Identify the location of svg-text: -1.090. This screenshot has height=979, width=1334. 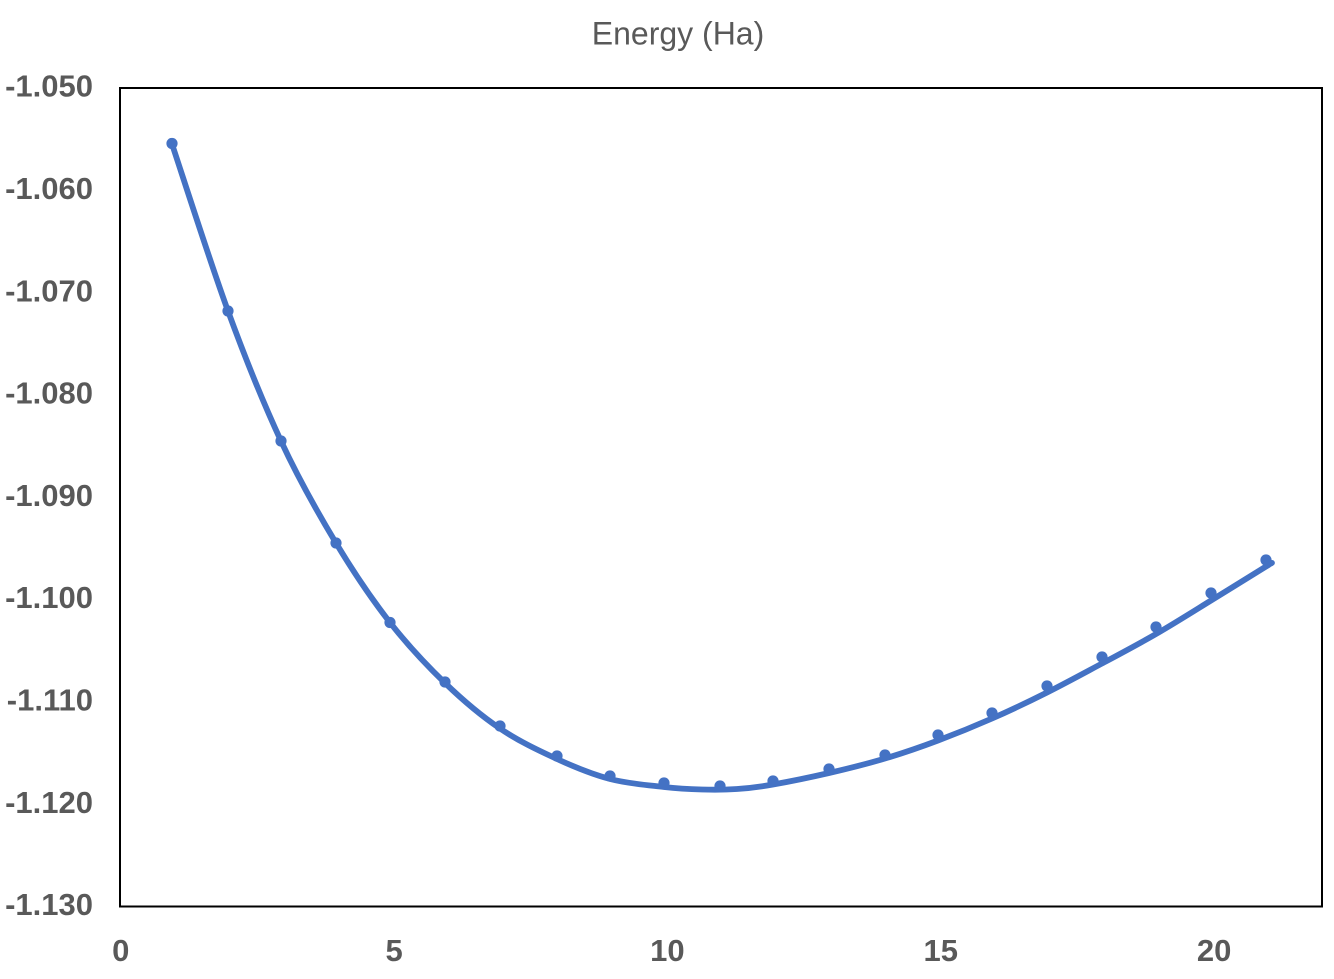
(49, 495).